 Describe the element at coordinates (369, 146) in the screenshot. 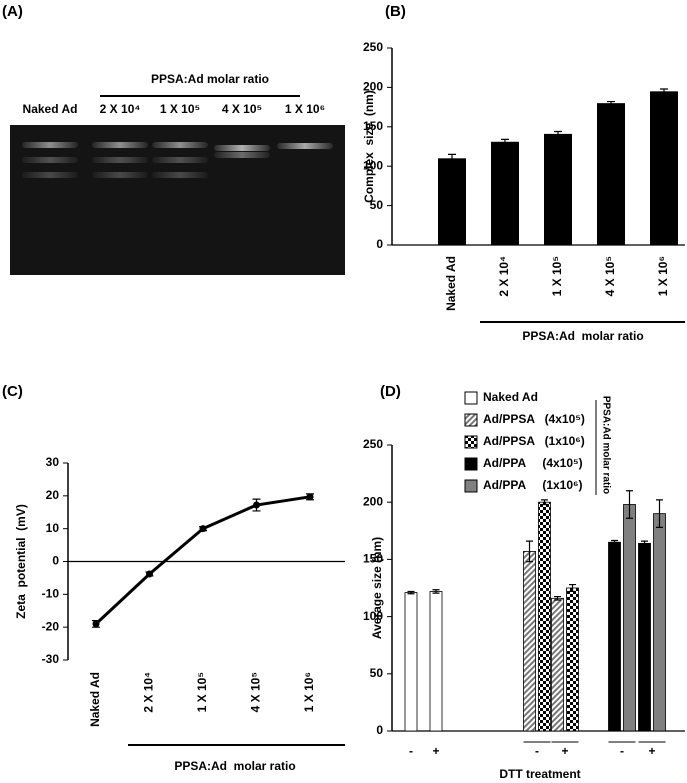

I see `y-axis-label: Complex size (nm)` at that location.